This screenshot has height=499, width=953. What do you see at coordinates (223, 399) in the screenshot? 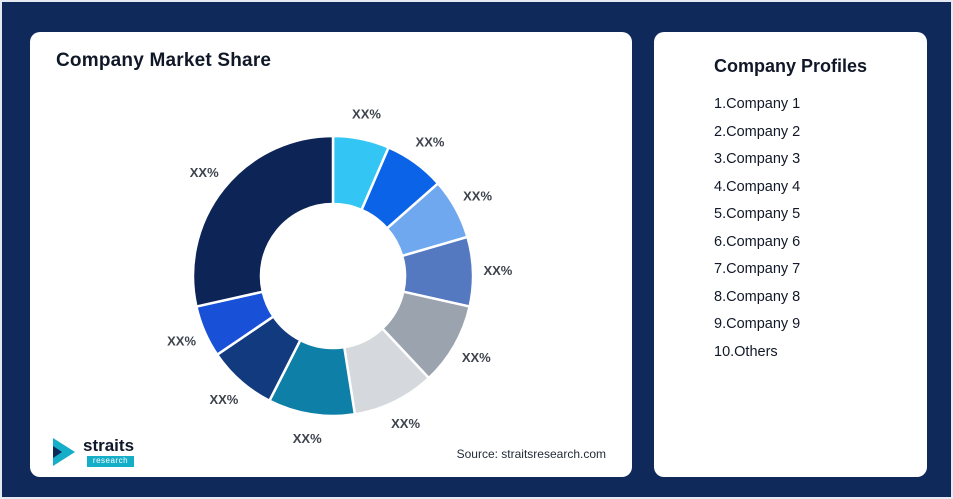
I see `slice-label-8: XX%` at bounding box center [223, 399].